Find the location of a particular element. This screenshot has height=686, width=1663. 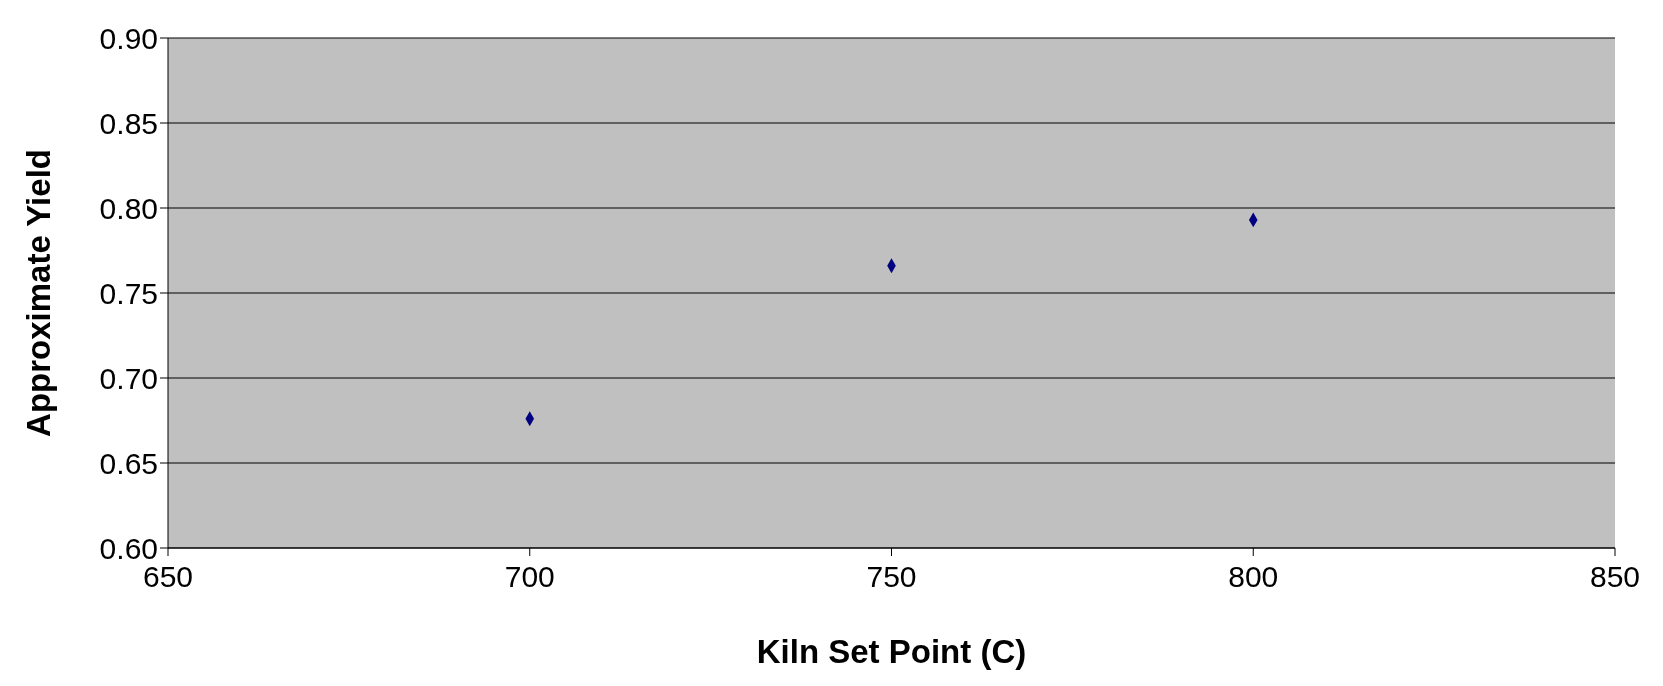

x-axis-title: Kiln Set Point (C) is located at coordinates (891, 651).